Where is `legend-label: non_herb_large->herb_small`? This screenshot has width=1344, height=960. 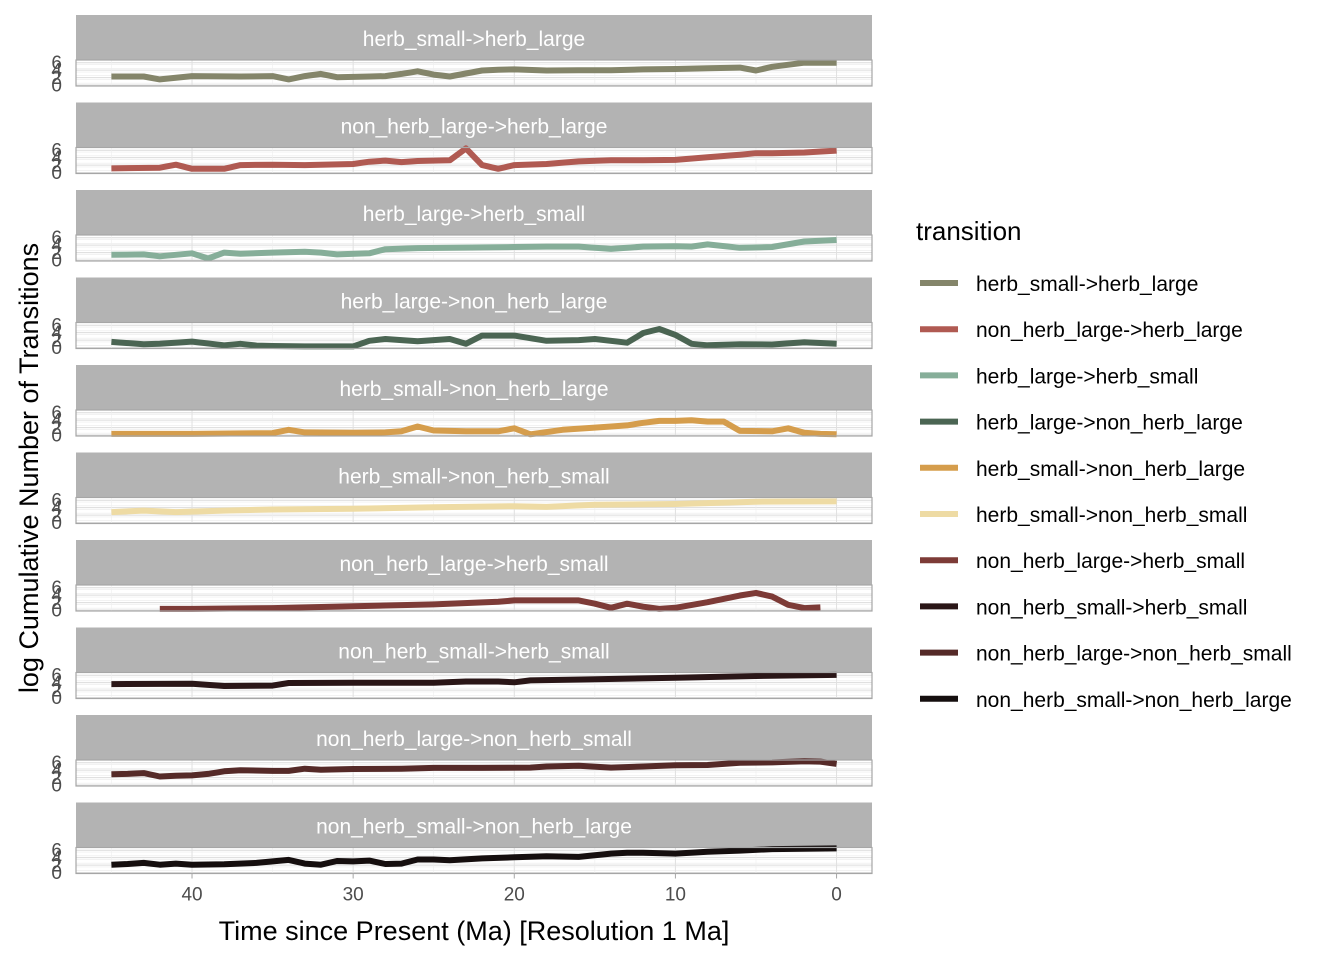
legend-label: non_herb_large->herb_small is located at coordinates (1110, 561).